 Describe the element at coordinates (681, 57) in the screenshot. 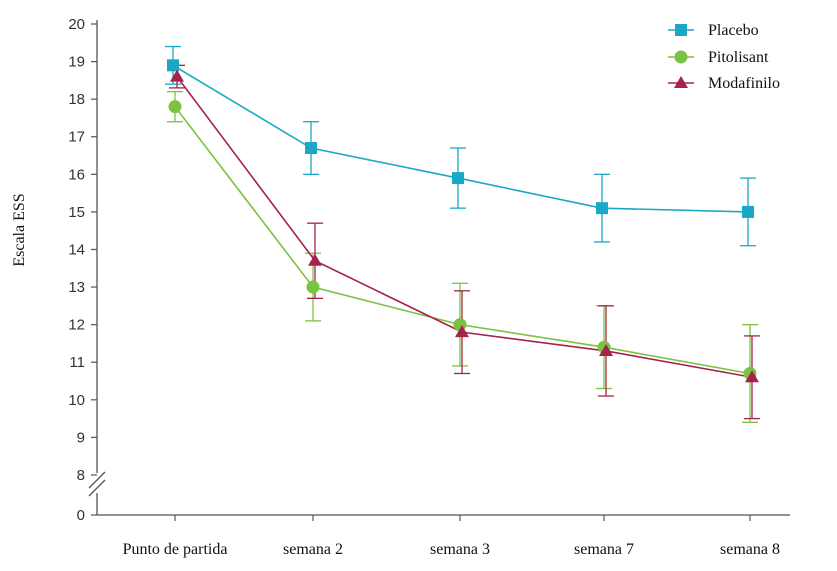

I see `legend-marker-circle` at that location.